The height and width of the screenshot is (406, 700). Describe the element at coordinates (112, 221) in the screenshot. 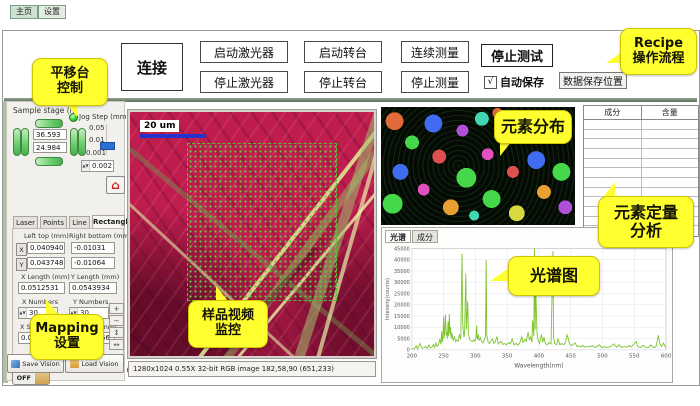

I see `tab-rectangle: Rectangle` at that location.